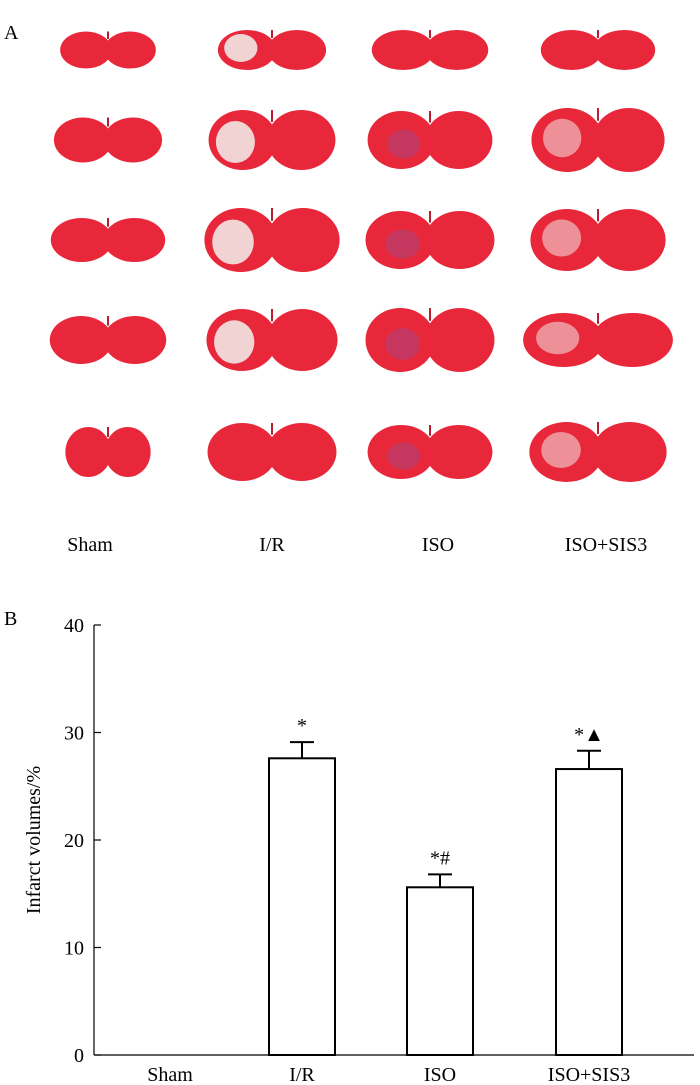 This screenshot has height=1085, width=700. I want to click on y-tick-label: 20, so click(74, 841).